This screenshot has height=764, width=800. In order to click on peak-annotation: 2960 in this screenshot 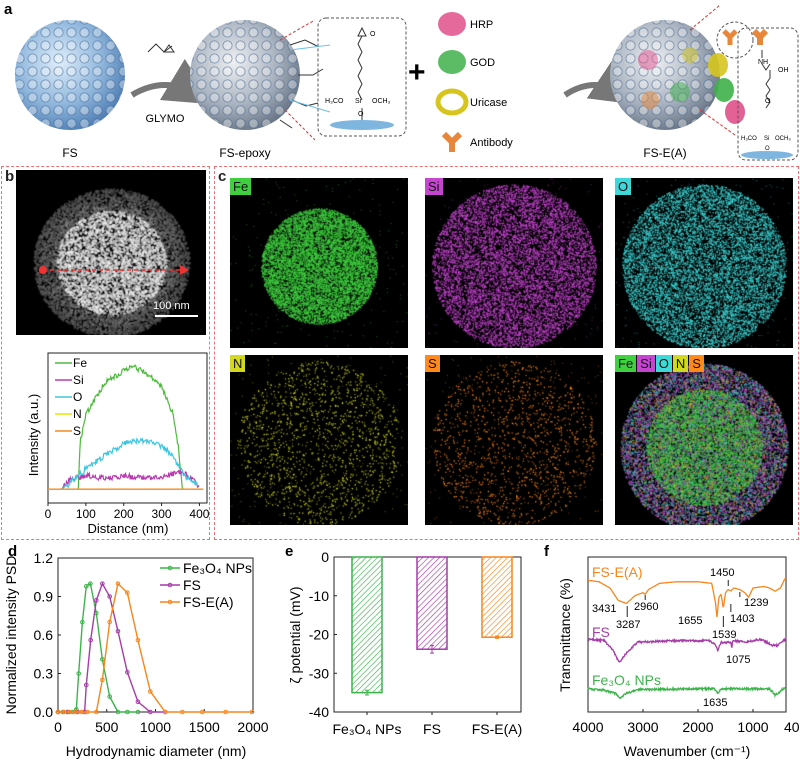, I will do `click(646, 607)`.